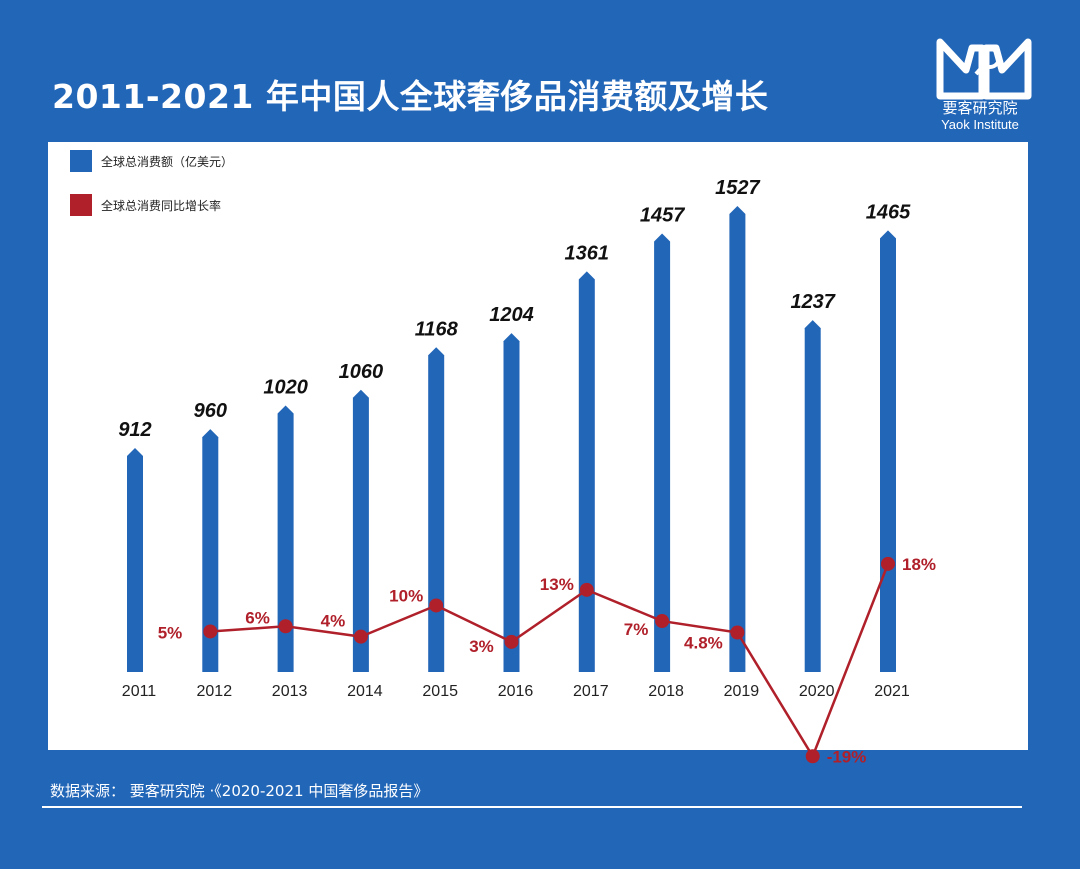  Describe the element at coordinates (285, 626) in the screenshot. I see `growth-point-2013` at that location.